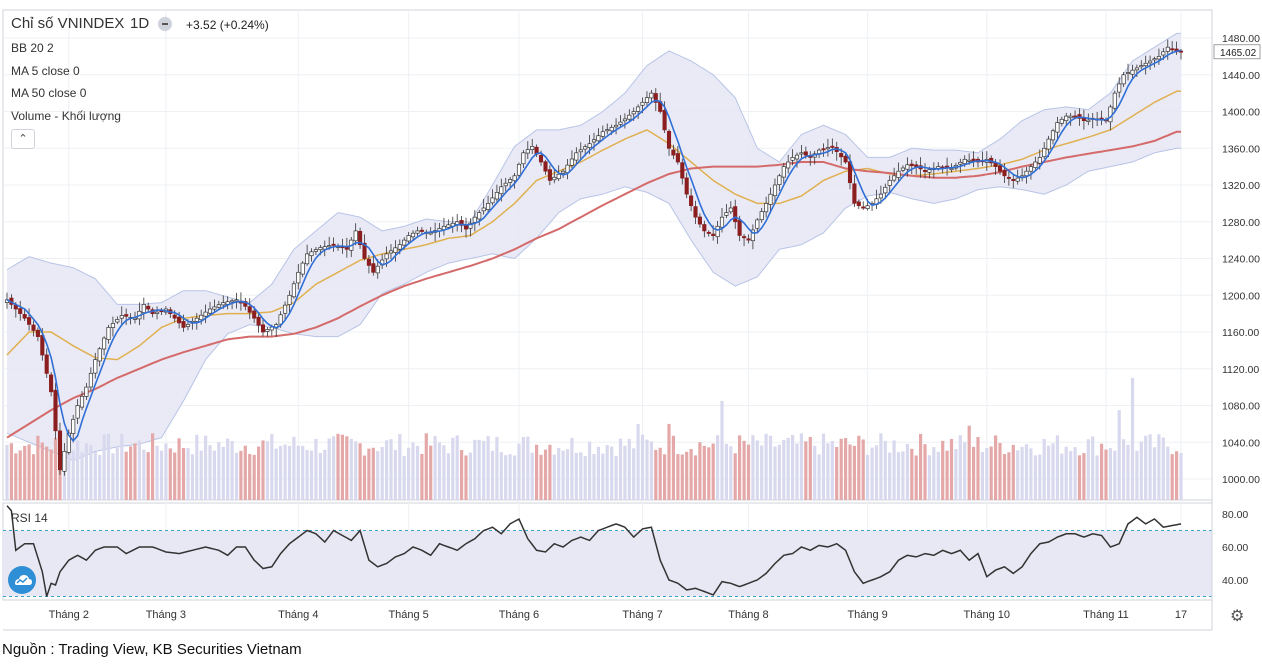  I want to click on rsi-tick-label: 80.00, so click(1235, 515).